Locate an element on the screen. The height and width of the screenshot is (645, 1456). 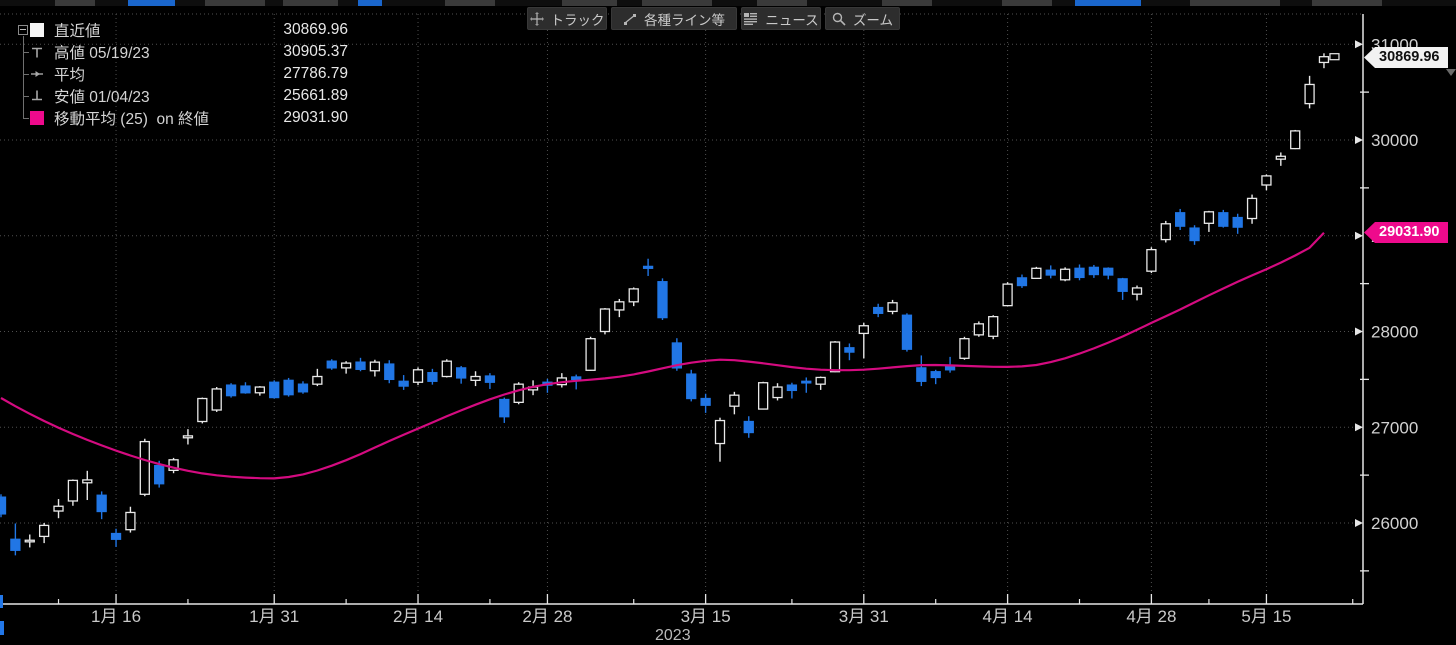
legend-row-high: 高値 05/19/23 30905.37 is located at coordinates (183, 52).